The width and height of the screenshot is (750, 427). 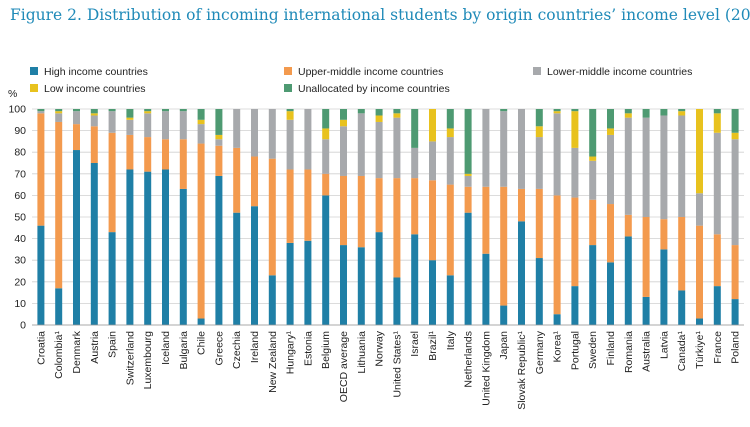 What do you see at coordinates (20, 153) in the screenshot?
I see `y-tick-label: 80` at bounding box center [20, 153].